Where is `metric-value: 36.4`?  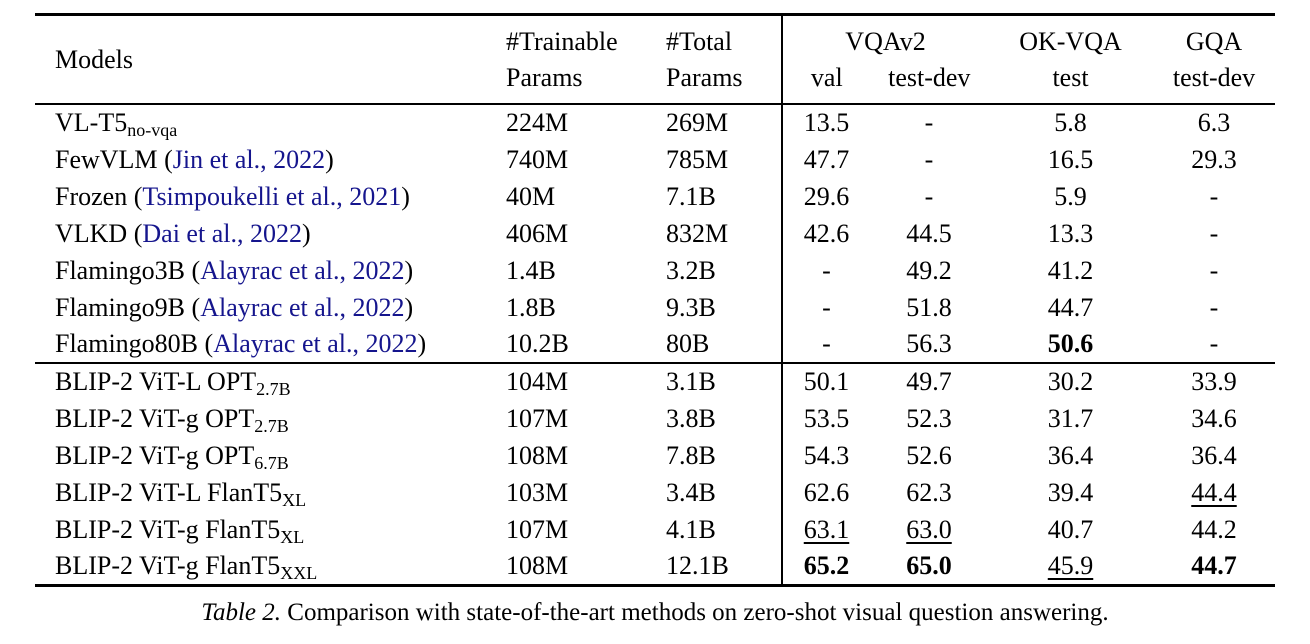 metric-value: 36.4 is located at coordinates (1070, 455).